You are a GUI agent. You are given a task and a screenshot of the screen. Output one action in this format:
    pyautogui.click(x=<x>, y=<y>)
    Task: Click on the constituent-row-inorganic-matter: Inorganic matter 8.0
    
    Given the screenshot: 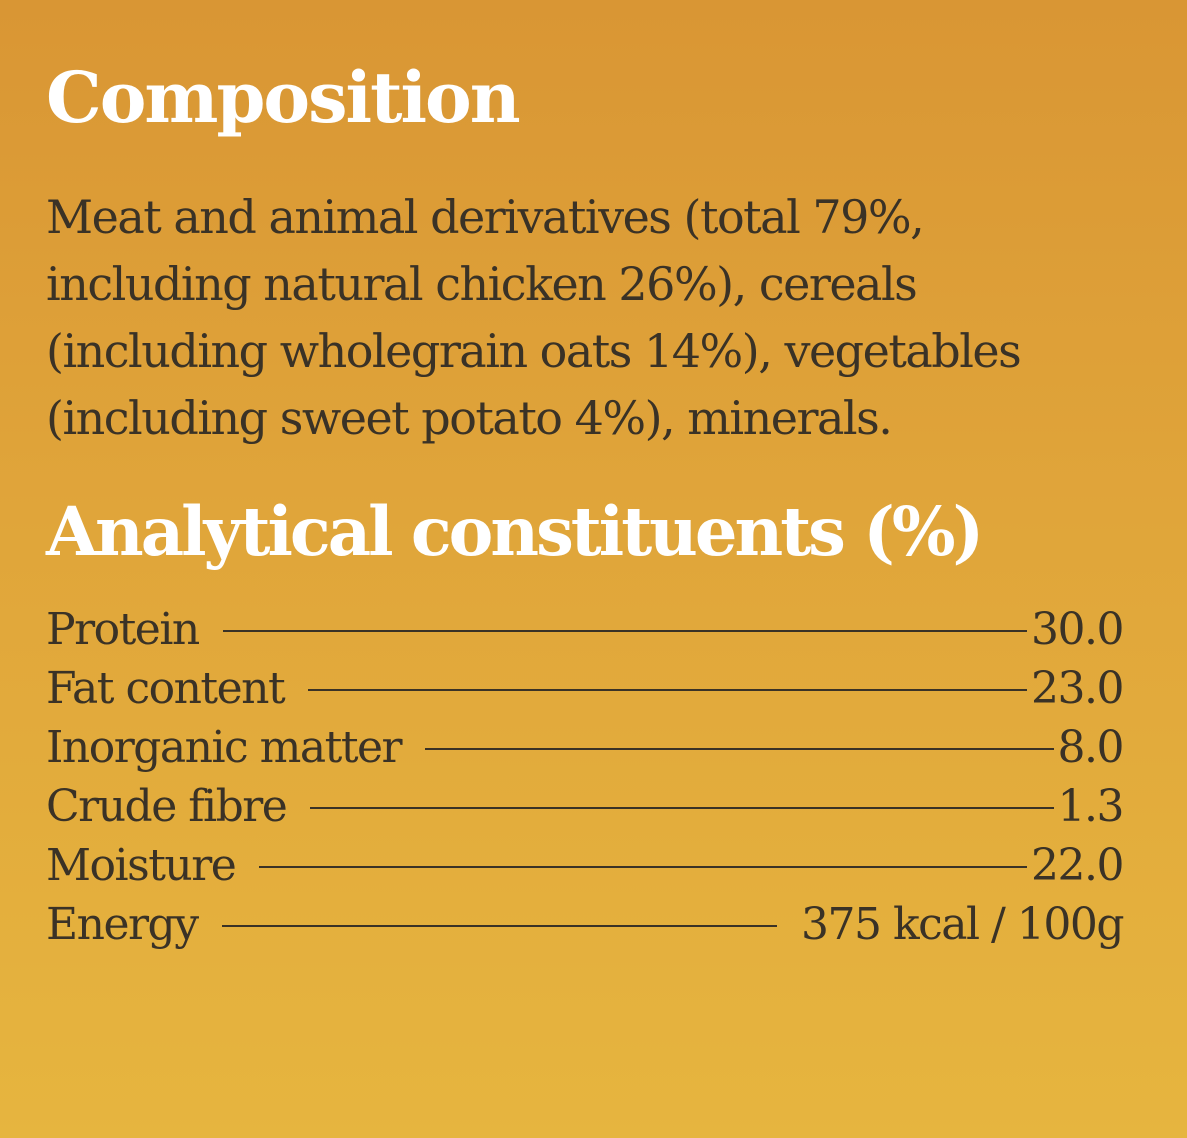 What is the action you would take?
    pyautogui.click(x=585, y=751)
    